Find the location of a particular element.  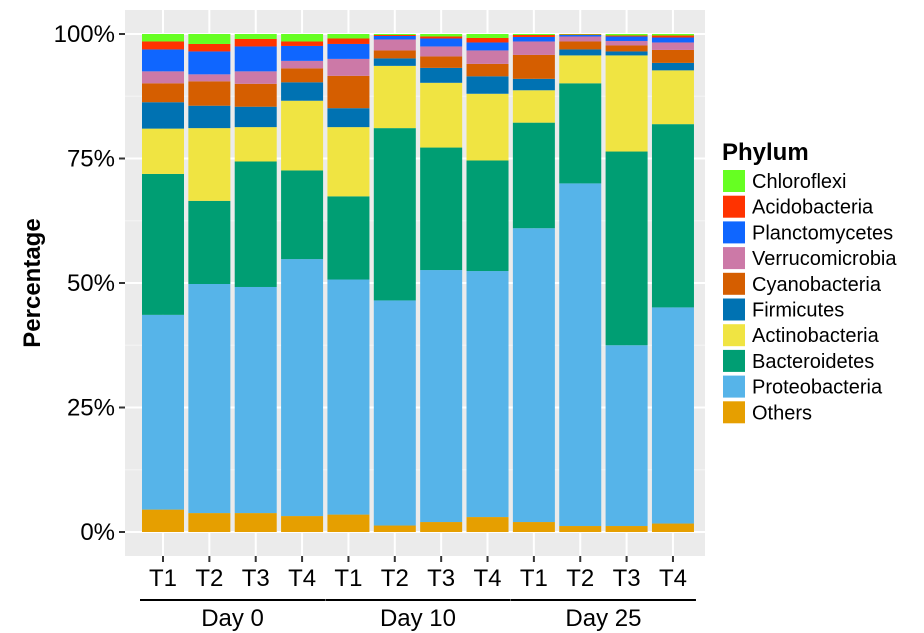

legend-label: Others is located at coordinates (782, 413).